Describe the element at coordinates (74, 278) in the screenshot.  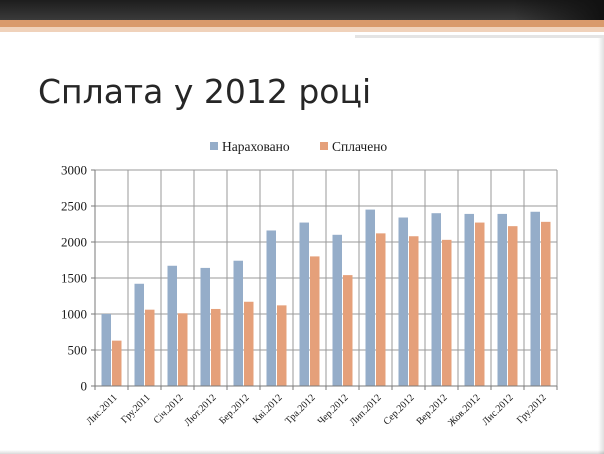
I see `y-tick-label: 1500` at that location.